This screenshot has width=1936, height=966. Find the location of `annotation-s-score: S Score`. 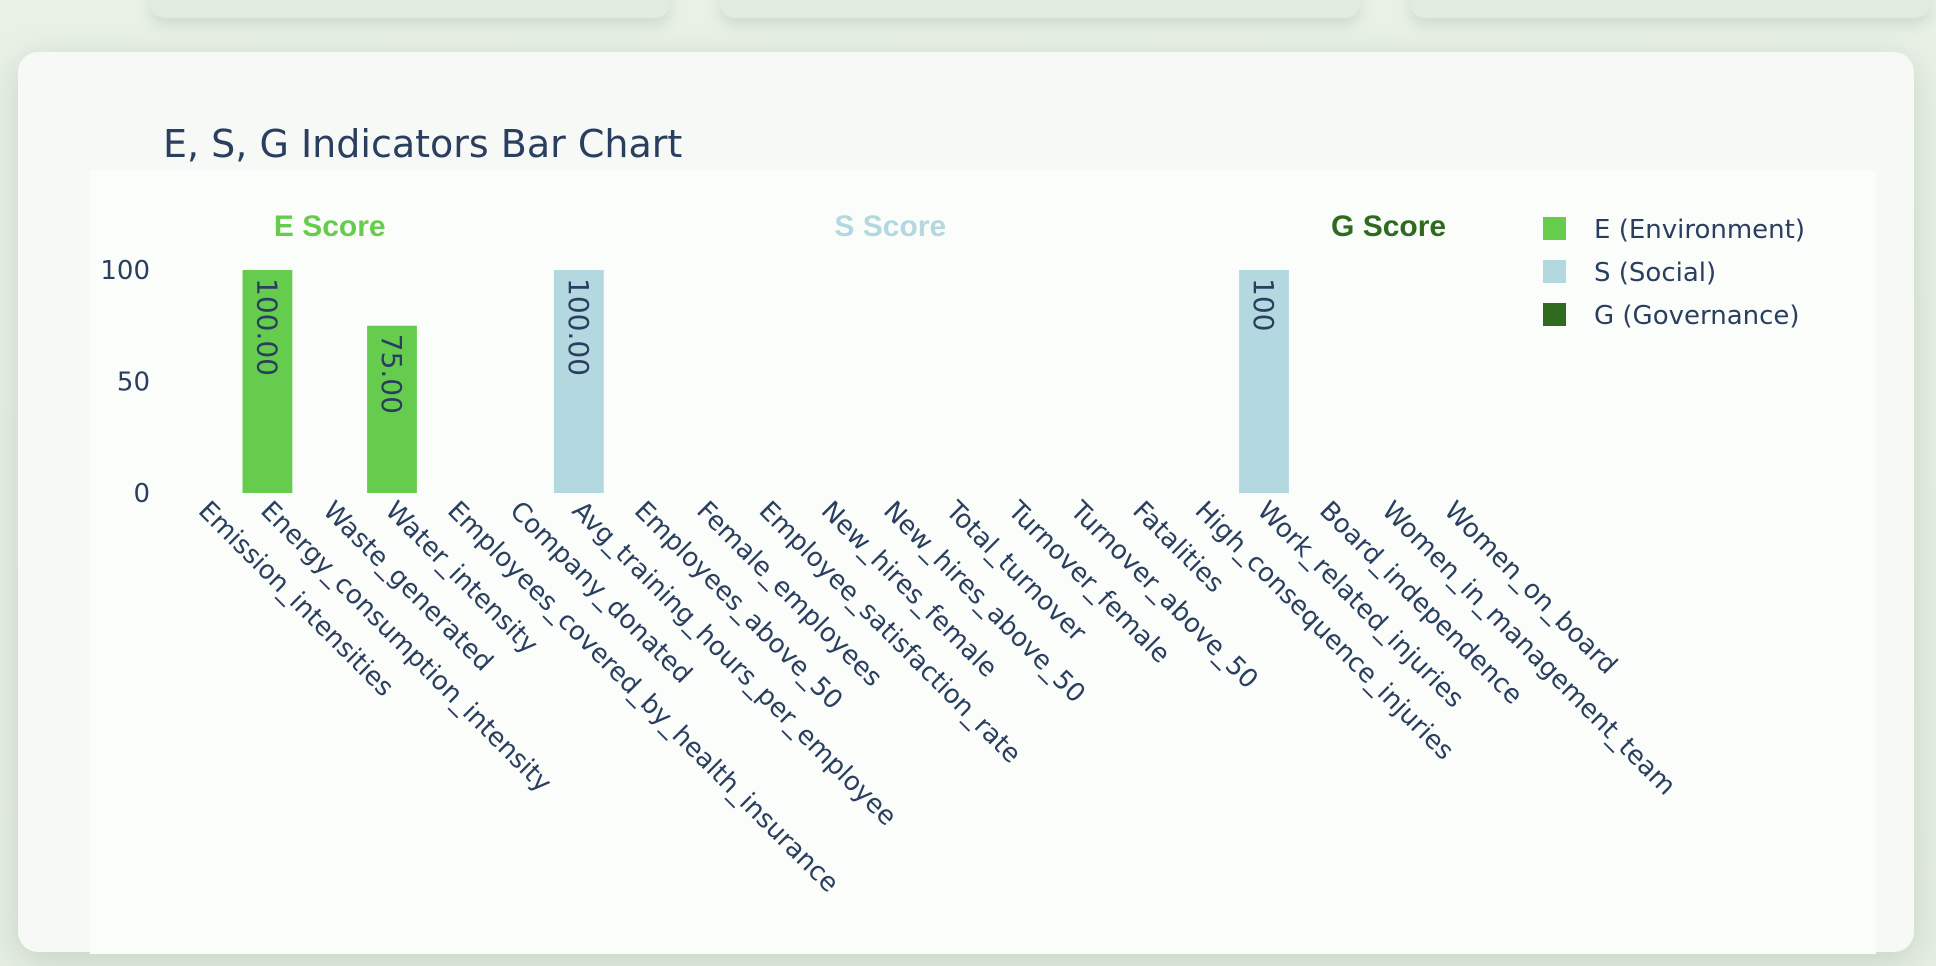

annotation-s-score: S Score is located at coordinates (890, 226).